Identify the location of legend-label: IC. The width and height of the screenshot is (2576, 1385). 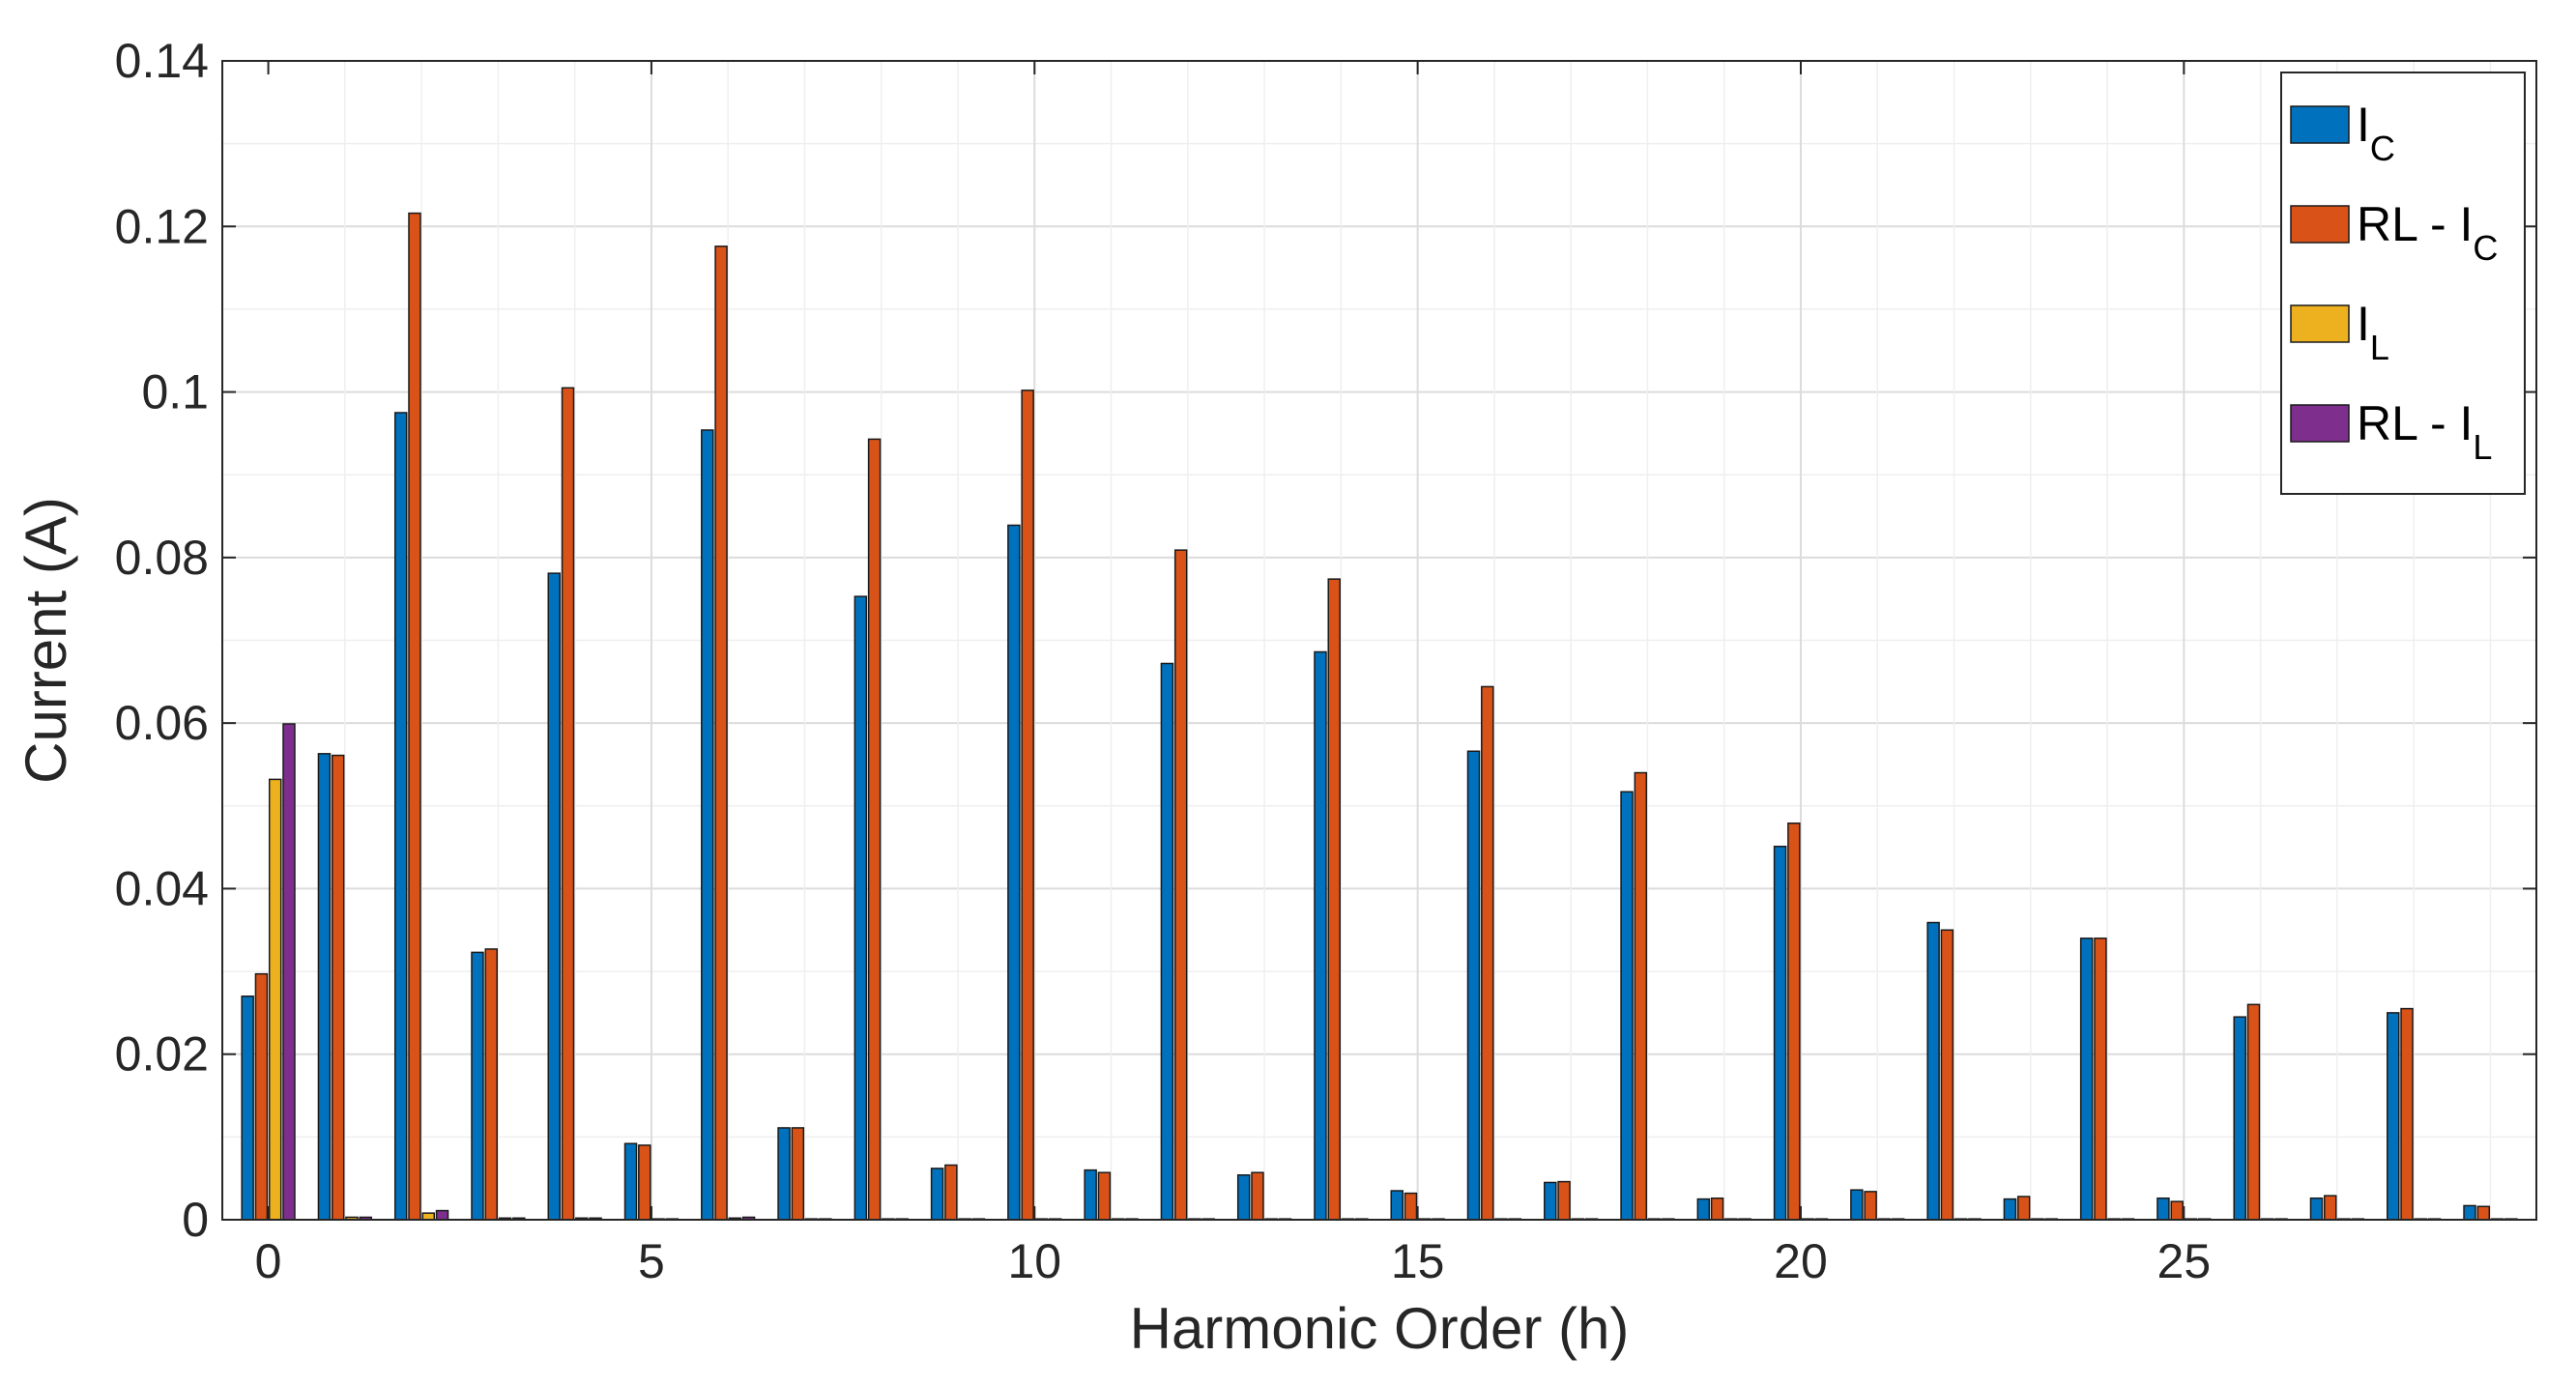
(2376, 133).